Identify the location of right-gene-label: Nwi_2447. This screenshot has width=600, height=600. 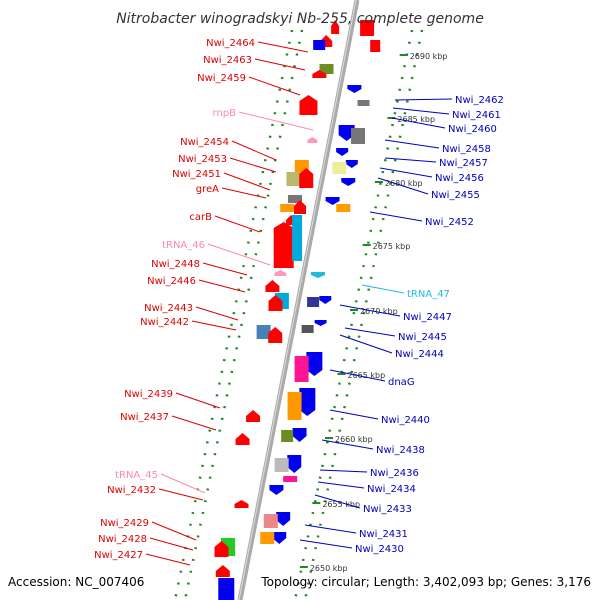
(427, 317).